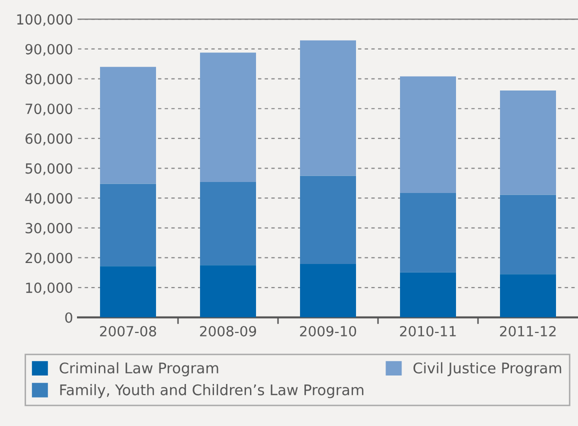 The width and height of the screenshot is (578, 426). Describe the element at coordinates (428, 331) in the screenshot. I see `x-tick-label: 2010-11` at that location.